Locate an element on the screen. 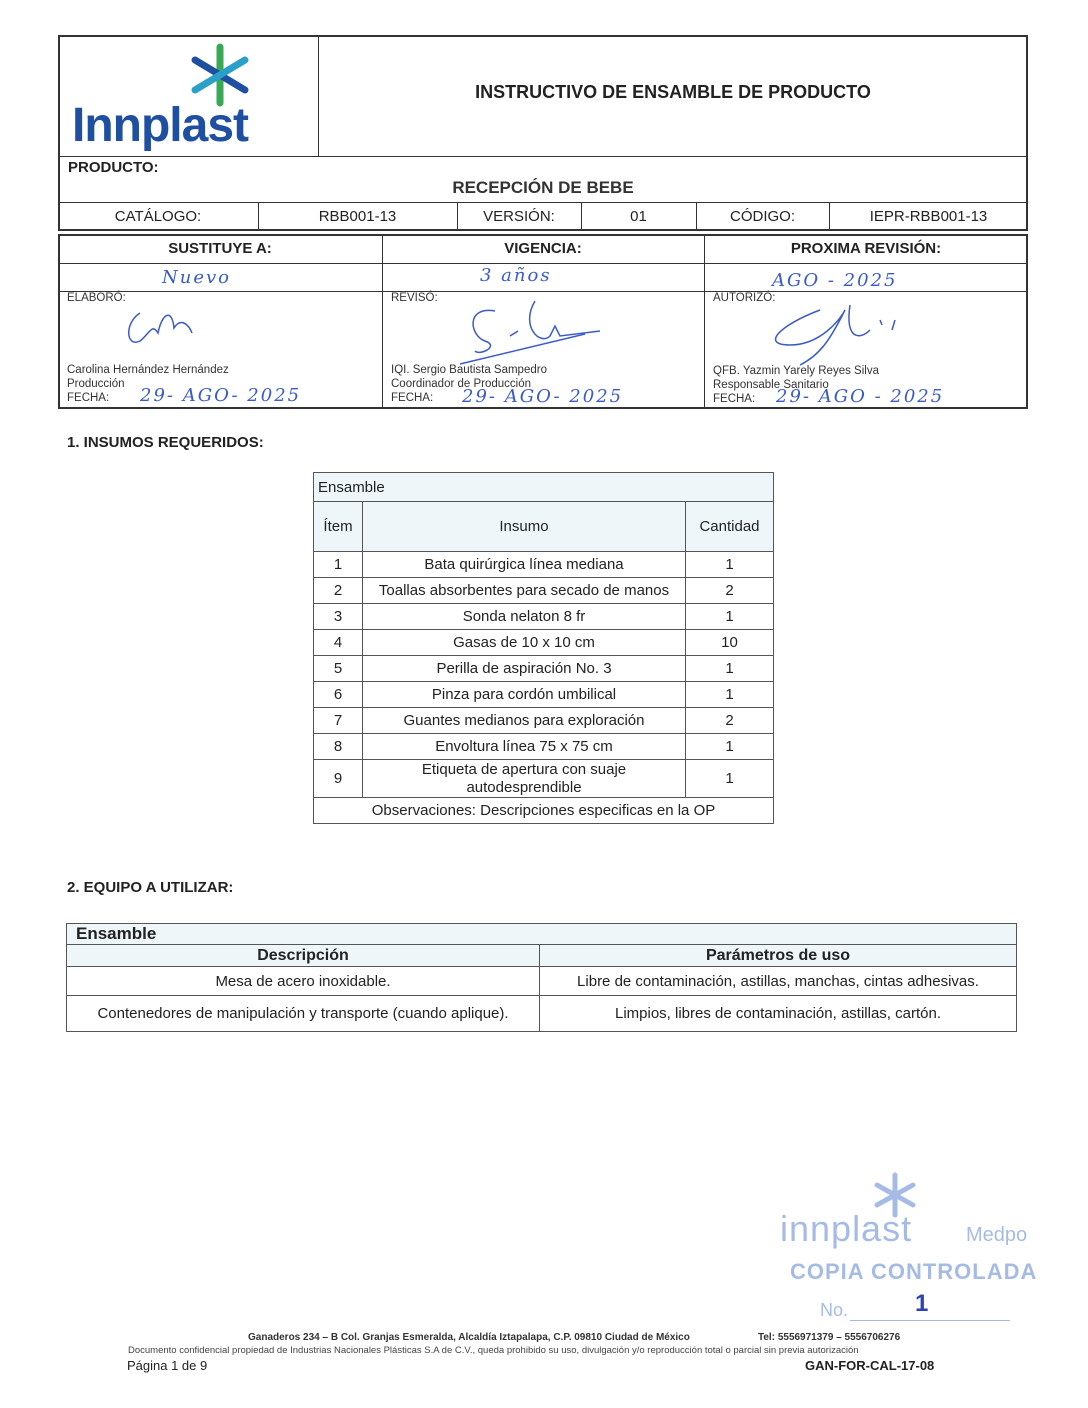  version-value: 01 is located at coordinates (638, 216).